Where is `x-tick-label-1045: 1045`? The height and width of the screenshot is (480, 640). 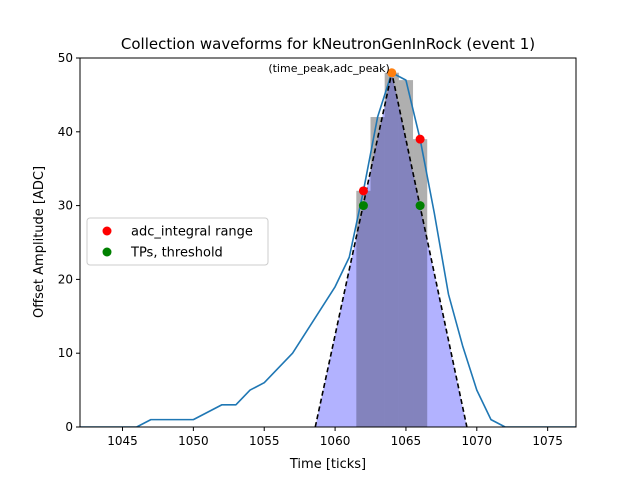 x-tick-label-1045: 1045 is located at coordinates (122, 441).